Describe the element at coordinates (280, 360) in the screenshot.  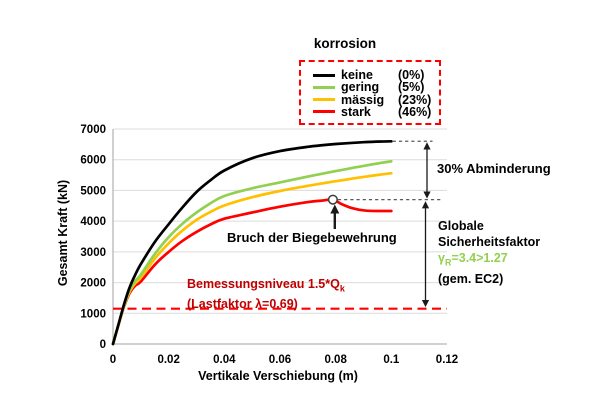
I see `x-tick-label-0.06: 0.06` at that location.